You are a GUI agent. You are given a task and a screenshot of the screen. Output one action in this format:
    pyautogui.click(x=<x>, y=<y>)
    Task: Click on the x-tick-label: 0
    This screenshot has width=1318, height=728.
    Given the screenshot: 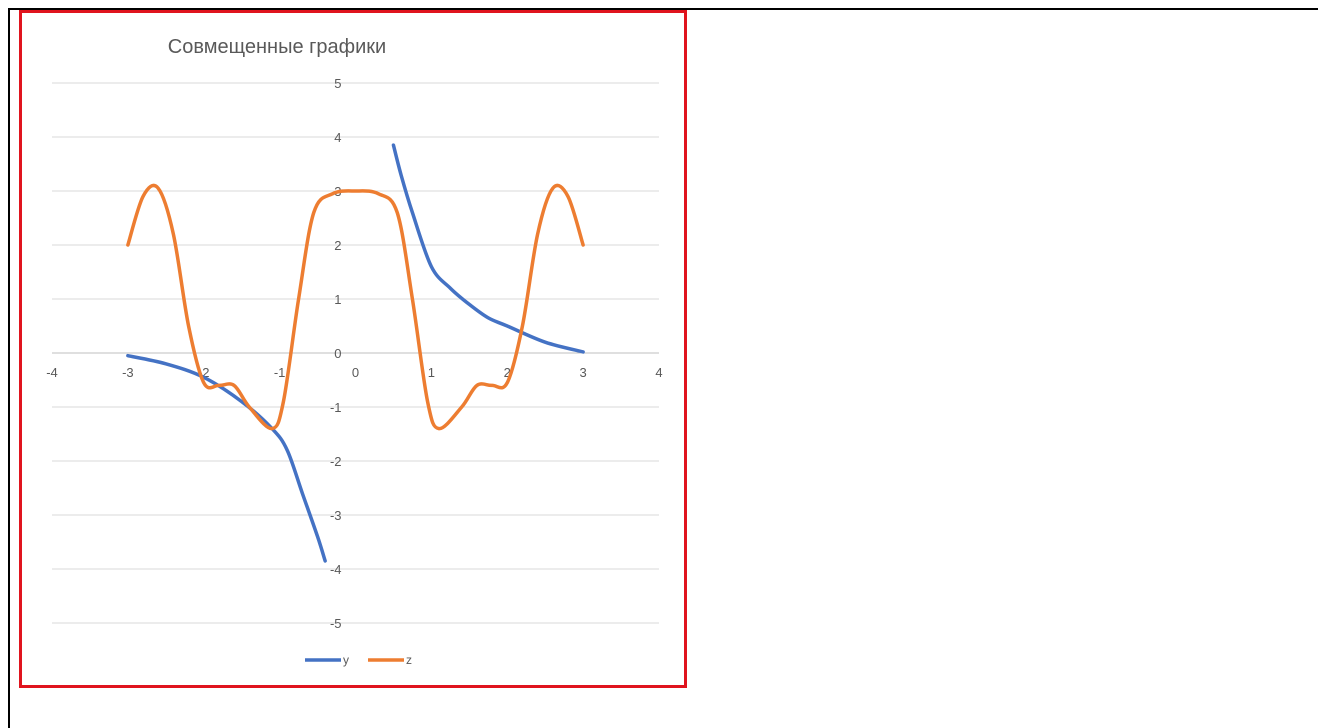 What is the action you would take?
    pyautogui.click(x=355, y=372)
    